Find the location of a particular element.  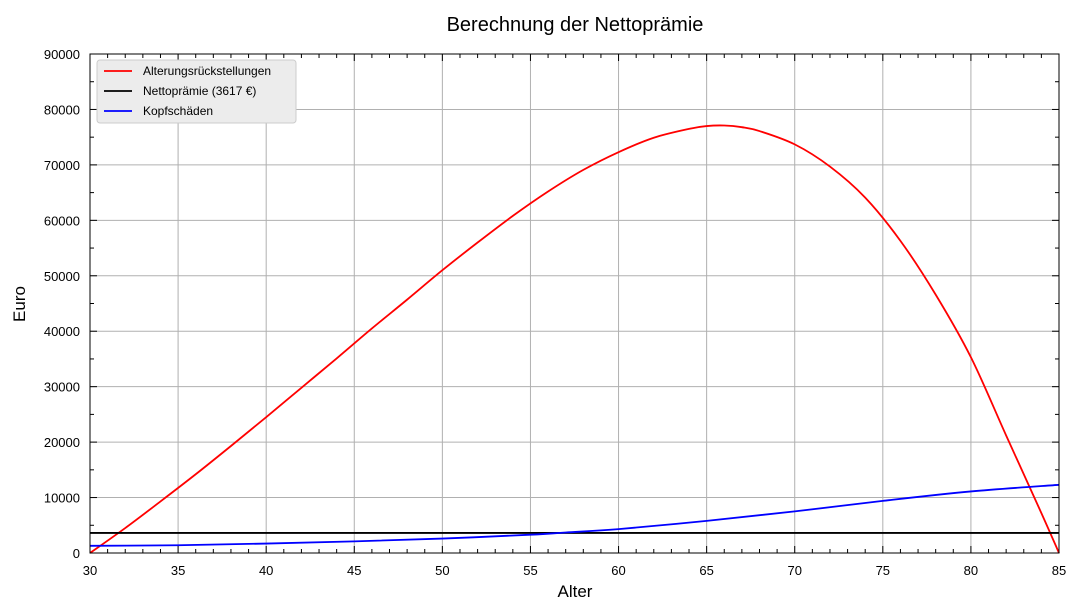

y-tick-label: 90000 is located at coordinates (62, 54).